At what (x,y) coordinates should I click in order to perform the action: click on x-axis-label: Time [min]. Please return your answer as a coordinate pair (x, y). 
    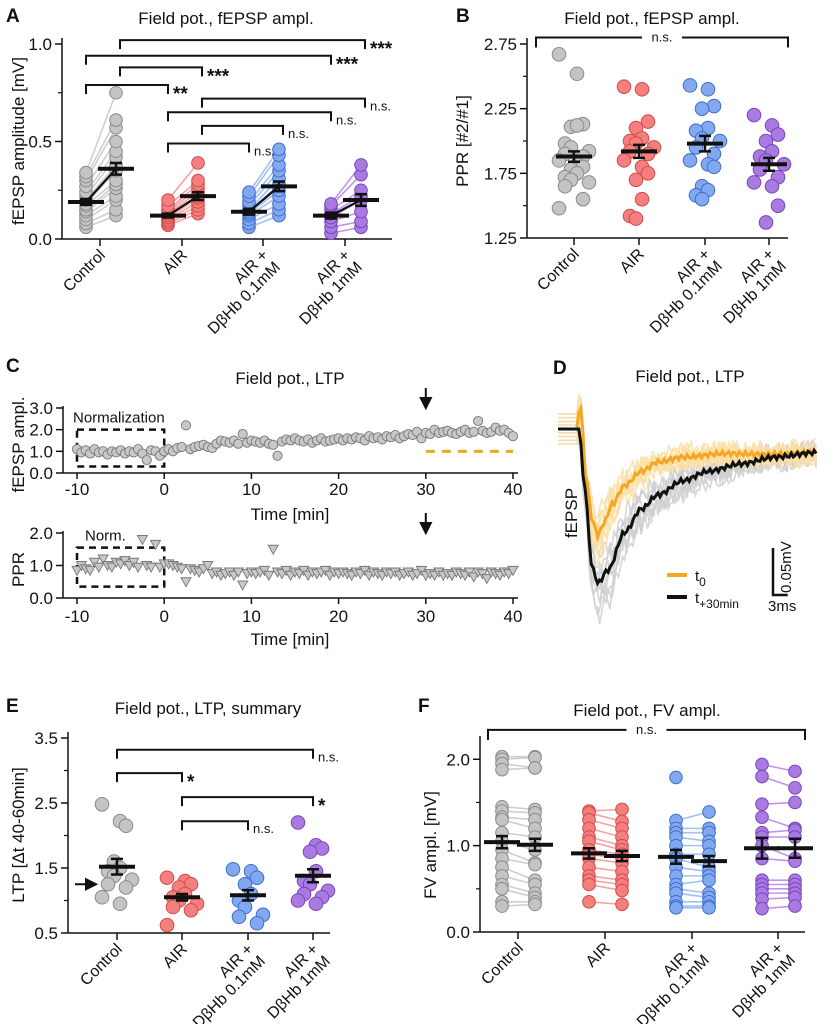
    Looking at the image, I should click on (290, 514).